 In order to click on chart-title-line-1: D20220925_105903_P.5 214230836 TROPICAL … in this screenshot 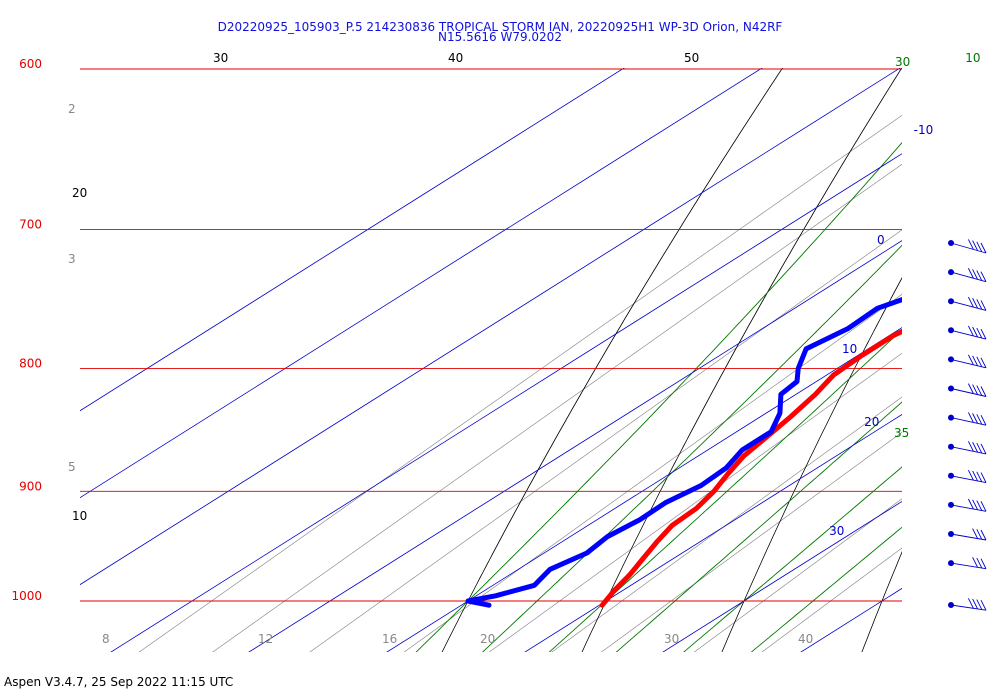, I will do `click(500, 27)`.